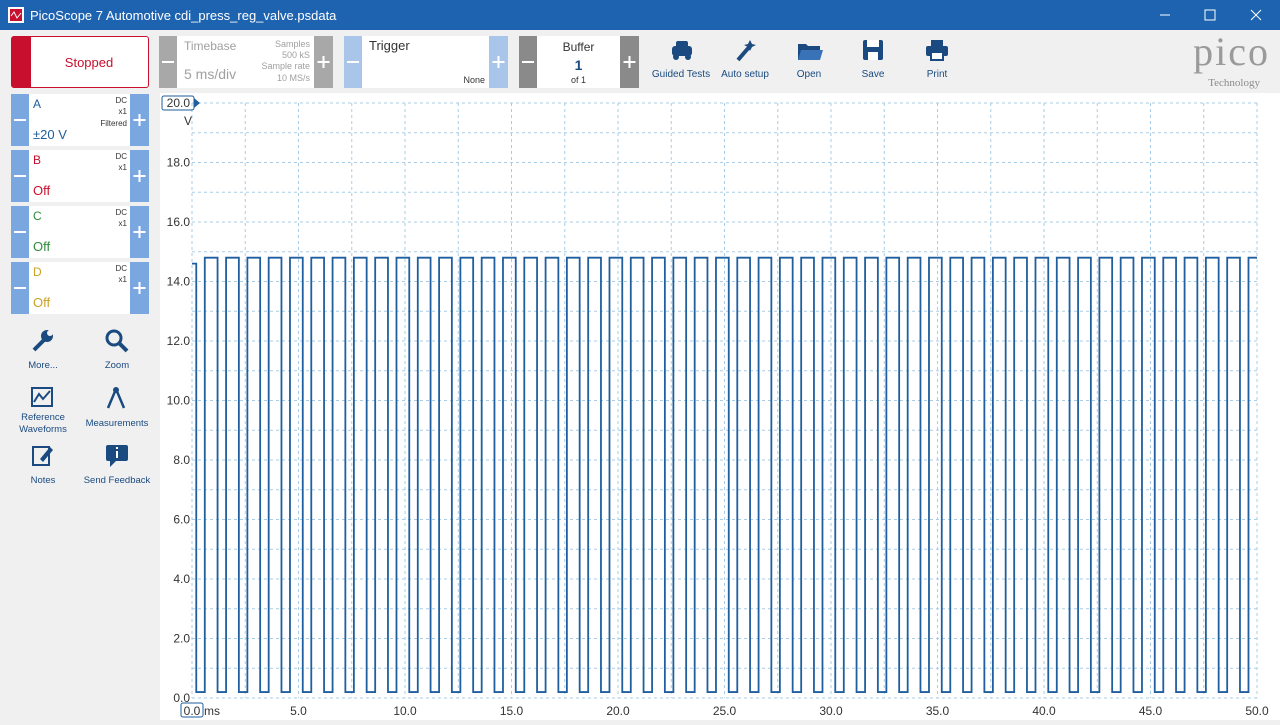  Describe the element at coordinates (629, 62) in the screenshot. I see `buffer-plus` at that location.